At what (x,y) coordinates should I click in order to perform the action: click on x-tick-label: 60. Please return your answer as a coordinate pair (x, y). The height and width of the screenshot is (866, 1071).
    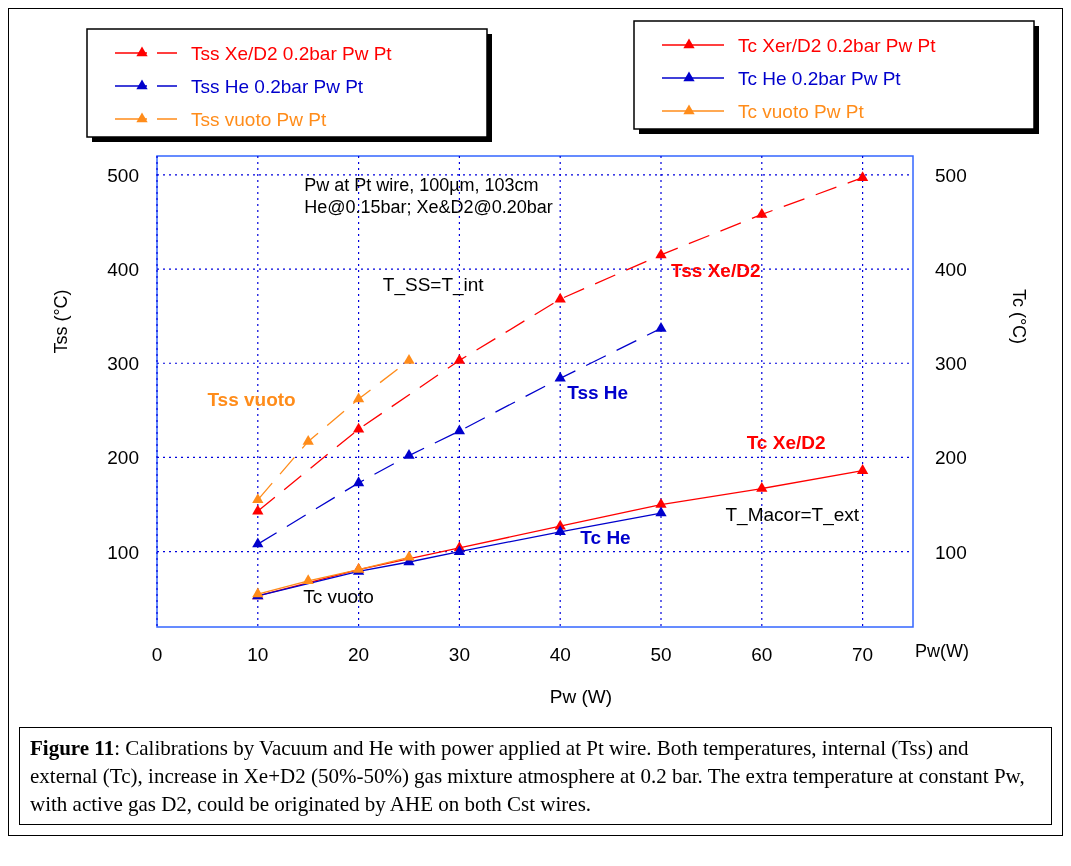
    Looking at the image, I should click on (762, 654).